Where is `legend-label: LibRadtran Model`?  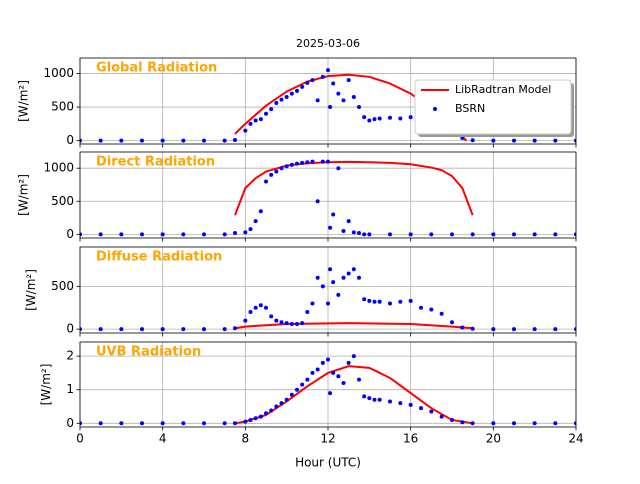 legend-label: LibRadtran Model is located at coordinates (503, 89).